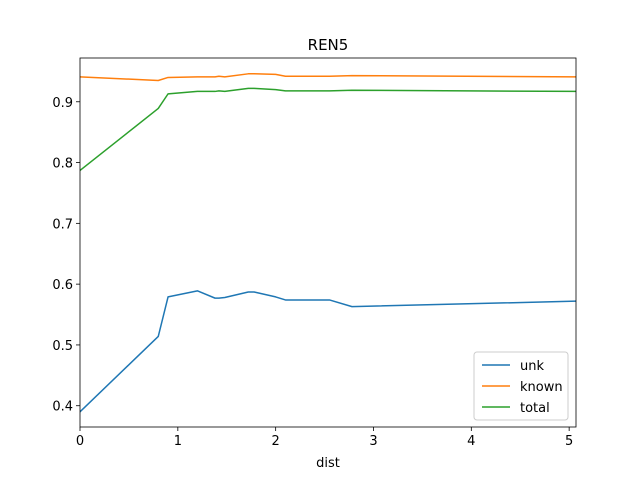  What do you see at coordinates (62, 407) in the screenshot?
I see `y-tick-label: 0.4` at bounding box center [62, 407].